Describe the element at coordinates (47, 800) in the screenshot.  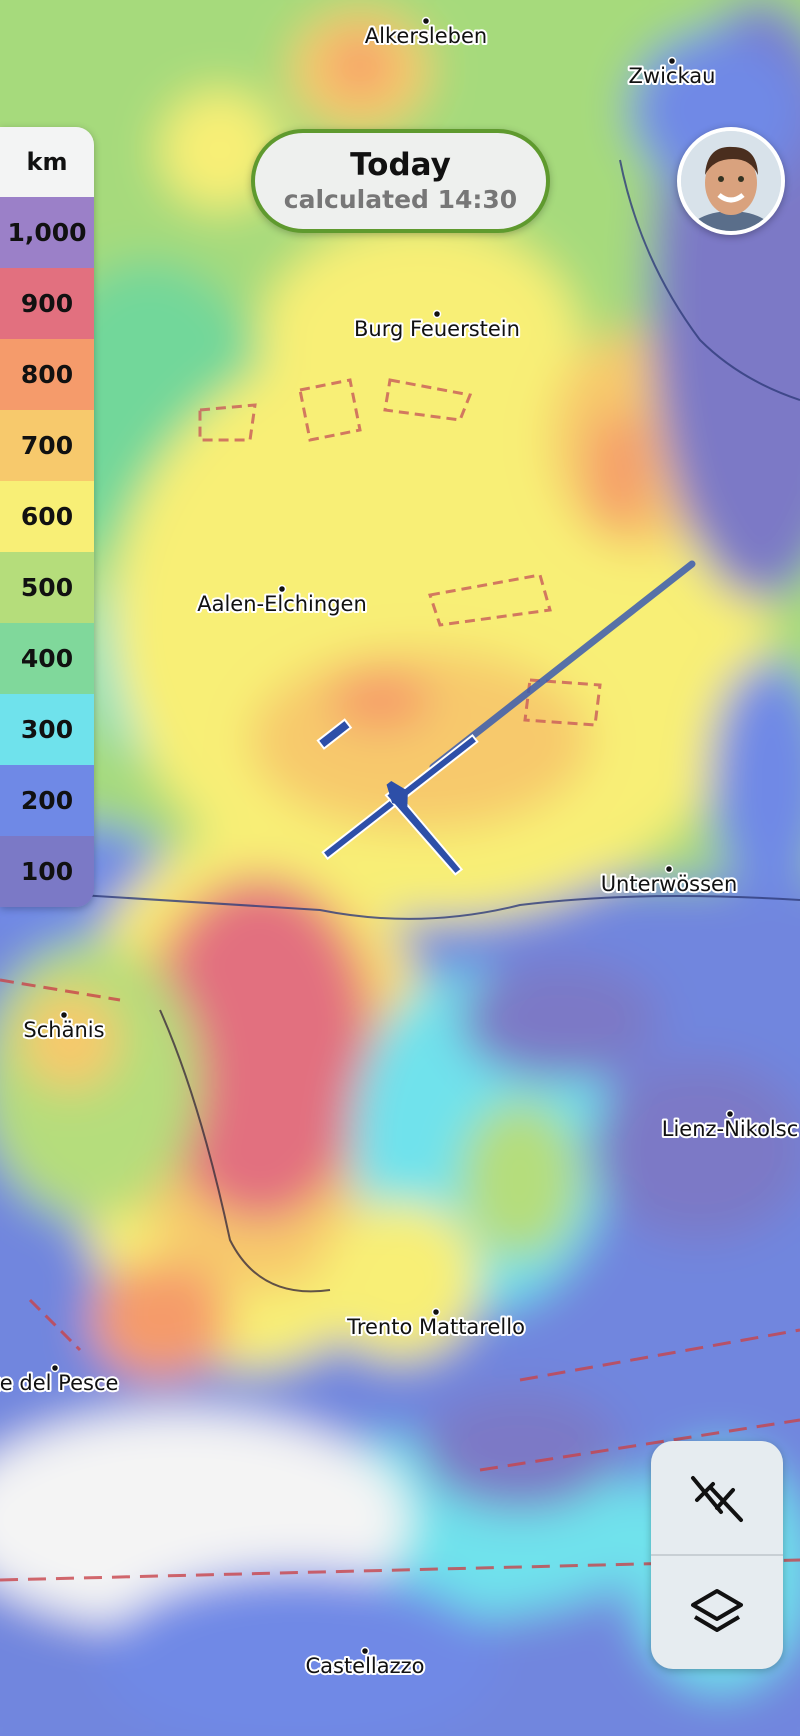
I see `legend-item: 200` at that location.